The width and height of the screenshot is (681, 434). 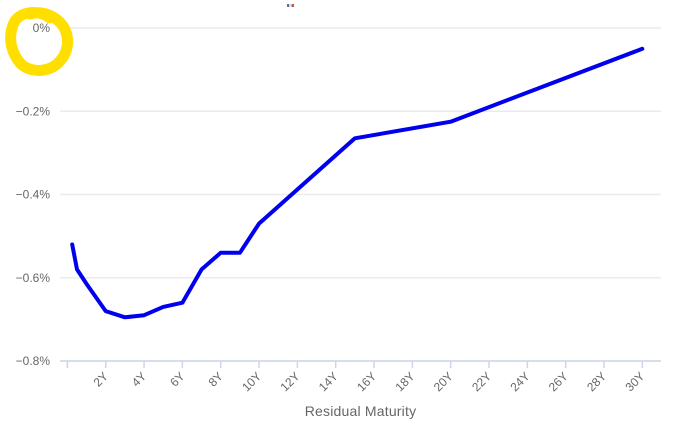 What do you see at coordinates (216, 379) in the screenshot?
I see `x-tick-label: 8Y` at bounding box center [216, 379].